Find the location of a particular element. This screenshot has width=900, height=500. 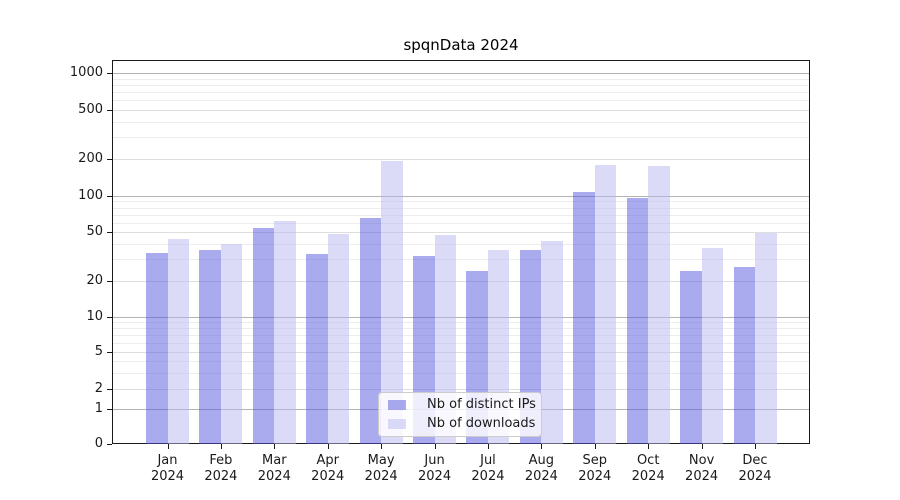

bar-downloads-mar is located at coordinates (285, 332).